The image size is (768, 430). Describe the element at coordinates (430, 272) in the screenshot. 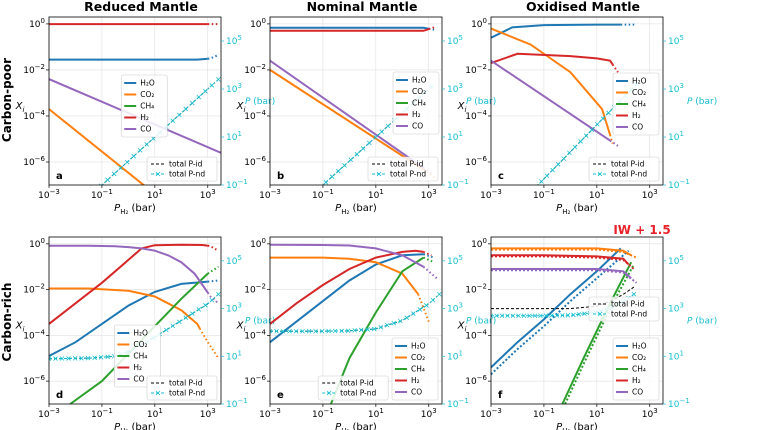

I see `series-e-co-dotted` at that location.